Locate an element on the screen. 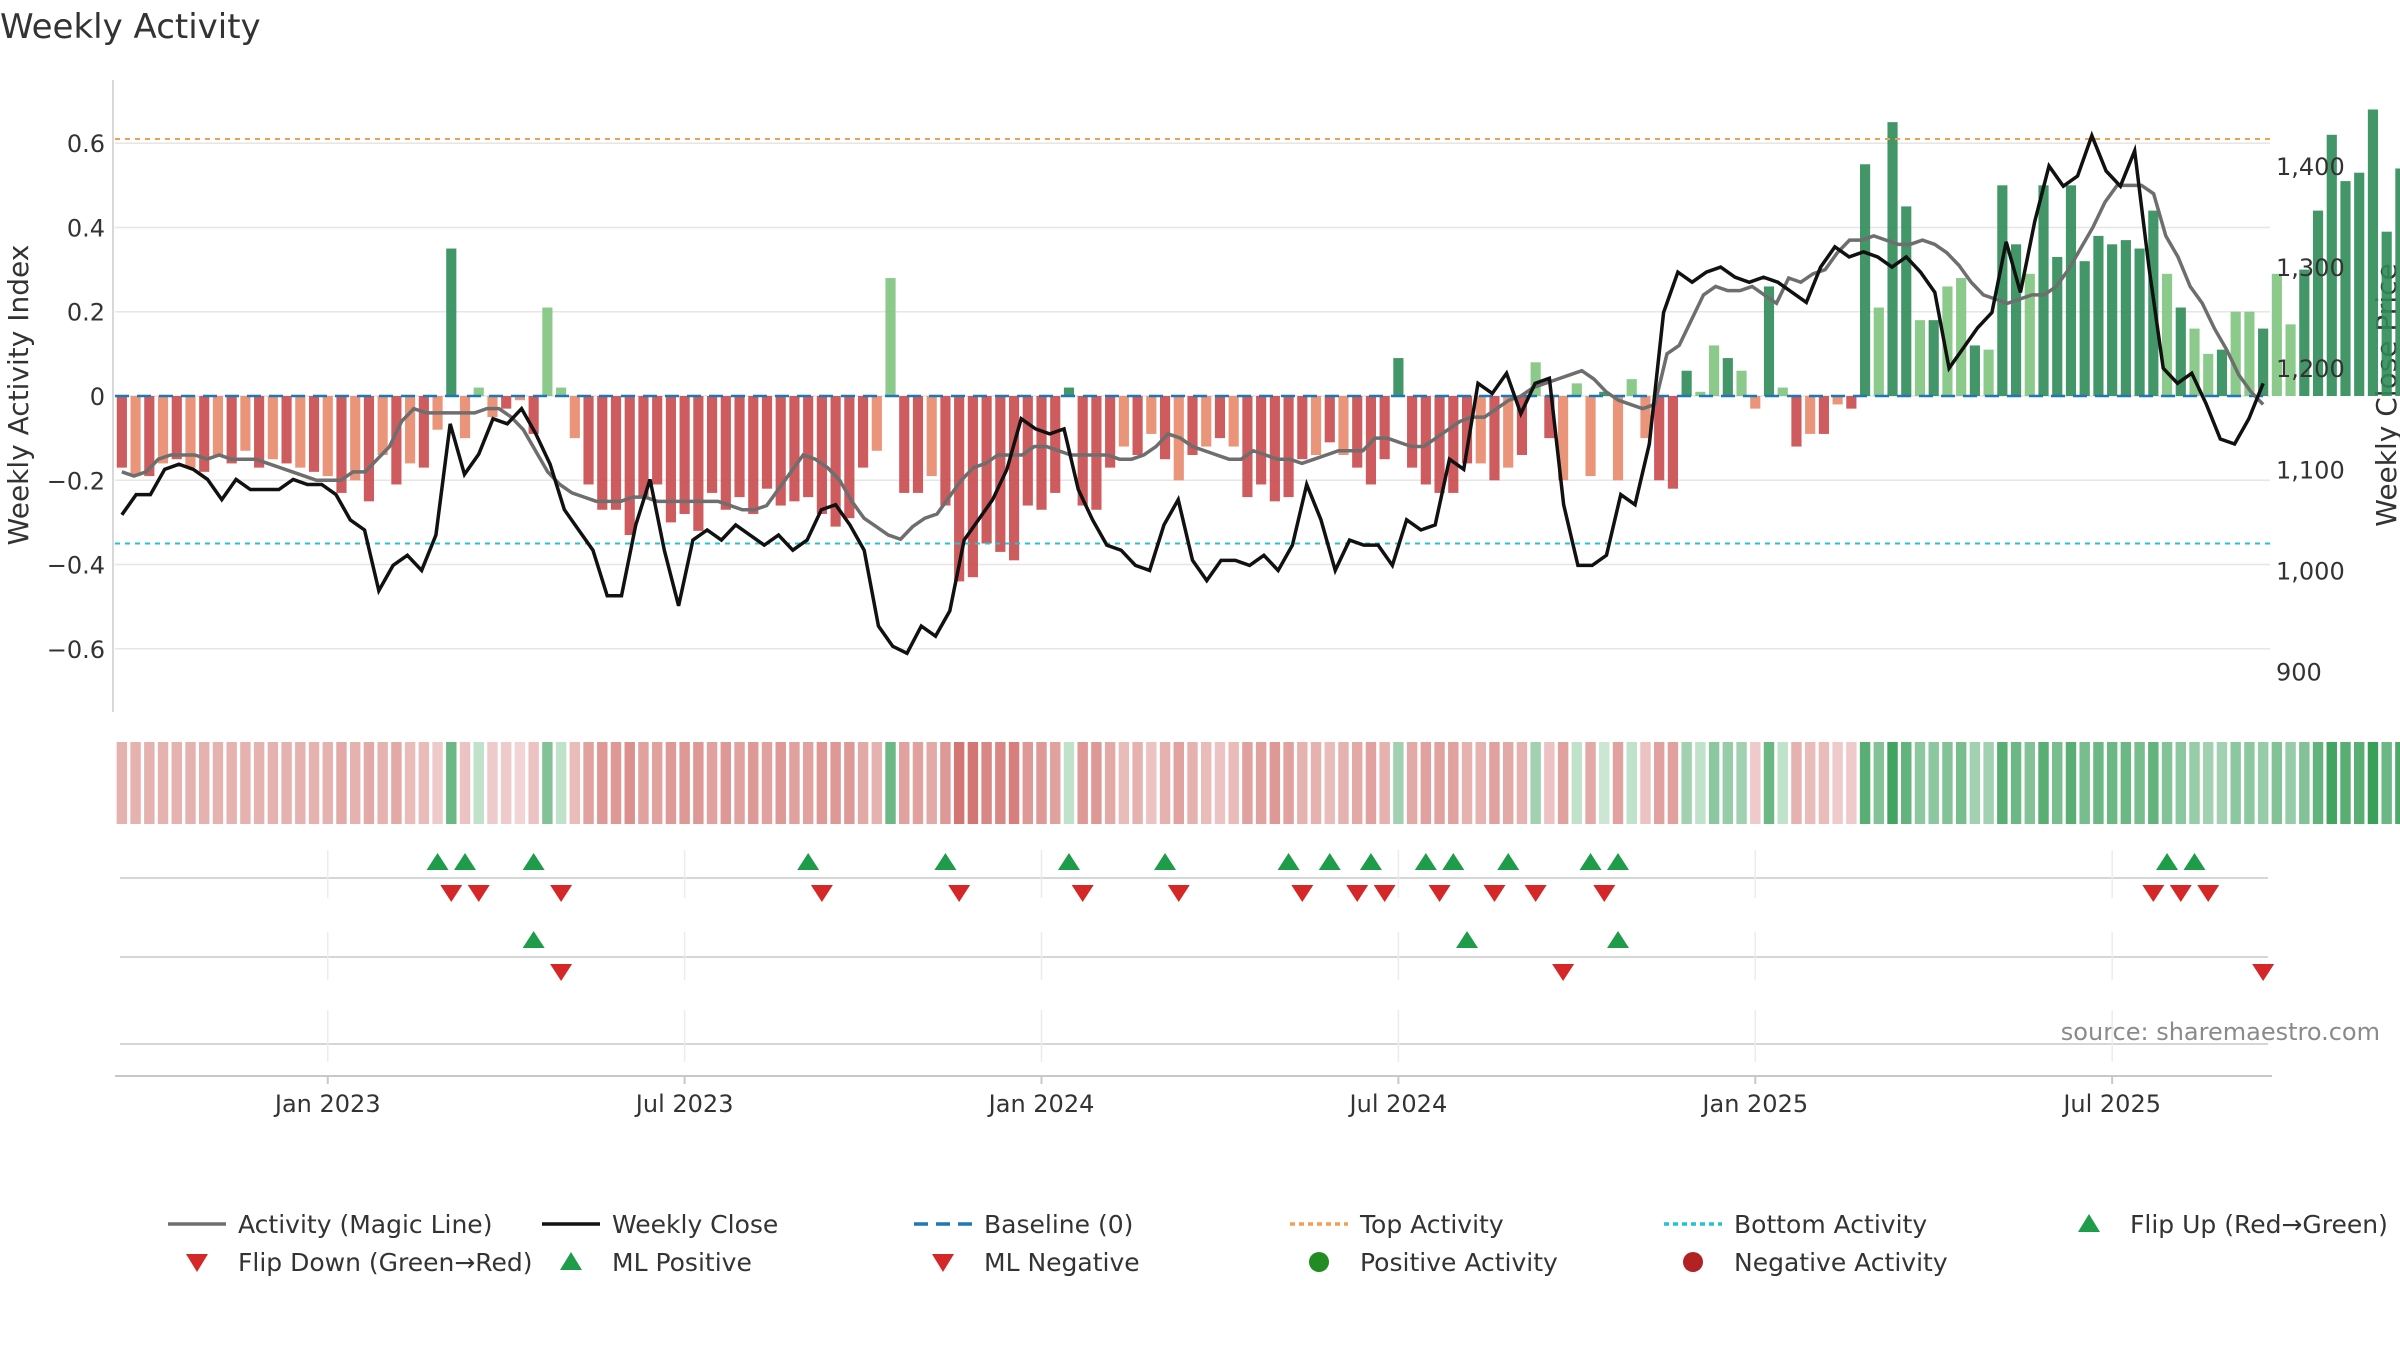  legend-magic-line-label: Activity (Magic Line) is located at coordinates (365, 1224).